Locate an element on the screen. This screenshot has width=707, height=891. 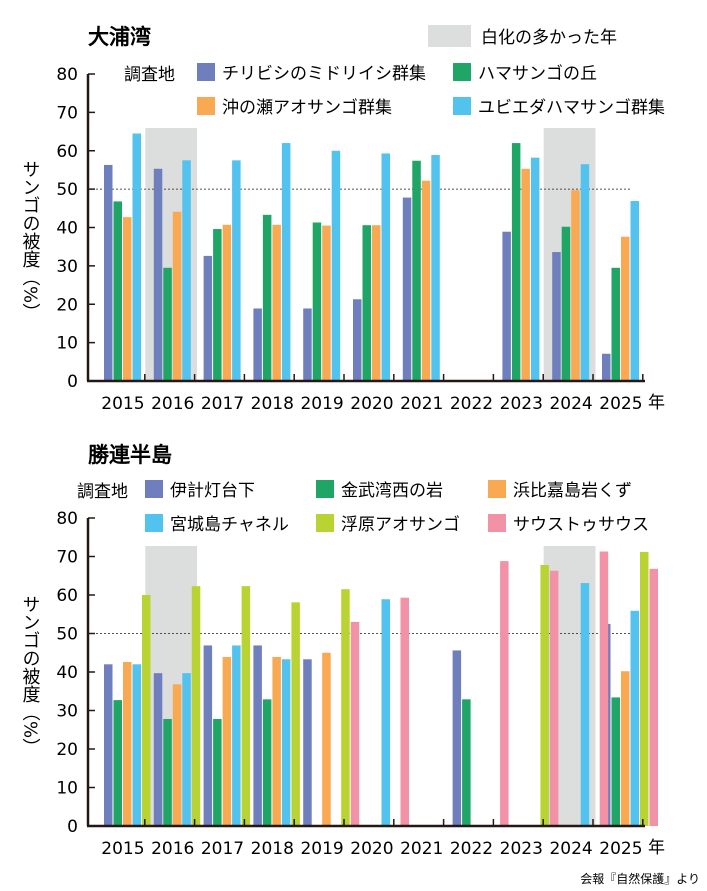
bar-s1-2025 is located at coordinates (615, 324).